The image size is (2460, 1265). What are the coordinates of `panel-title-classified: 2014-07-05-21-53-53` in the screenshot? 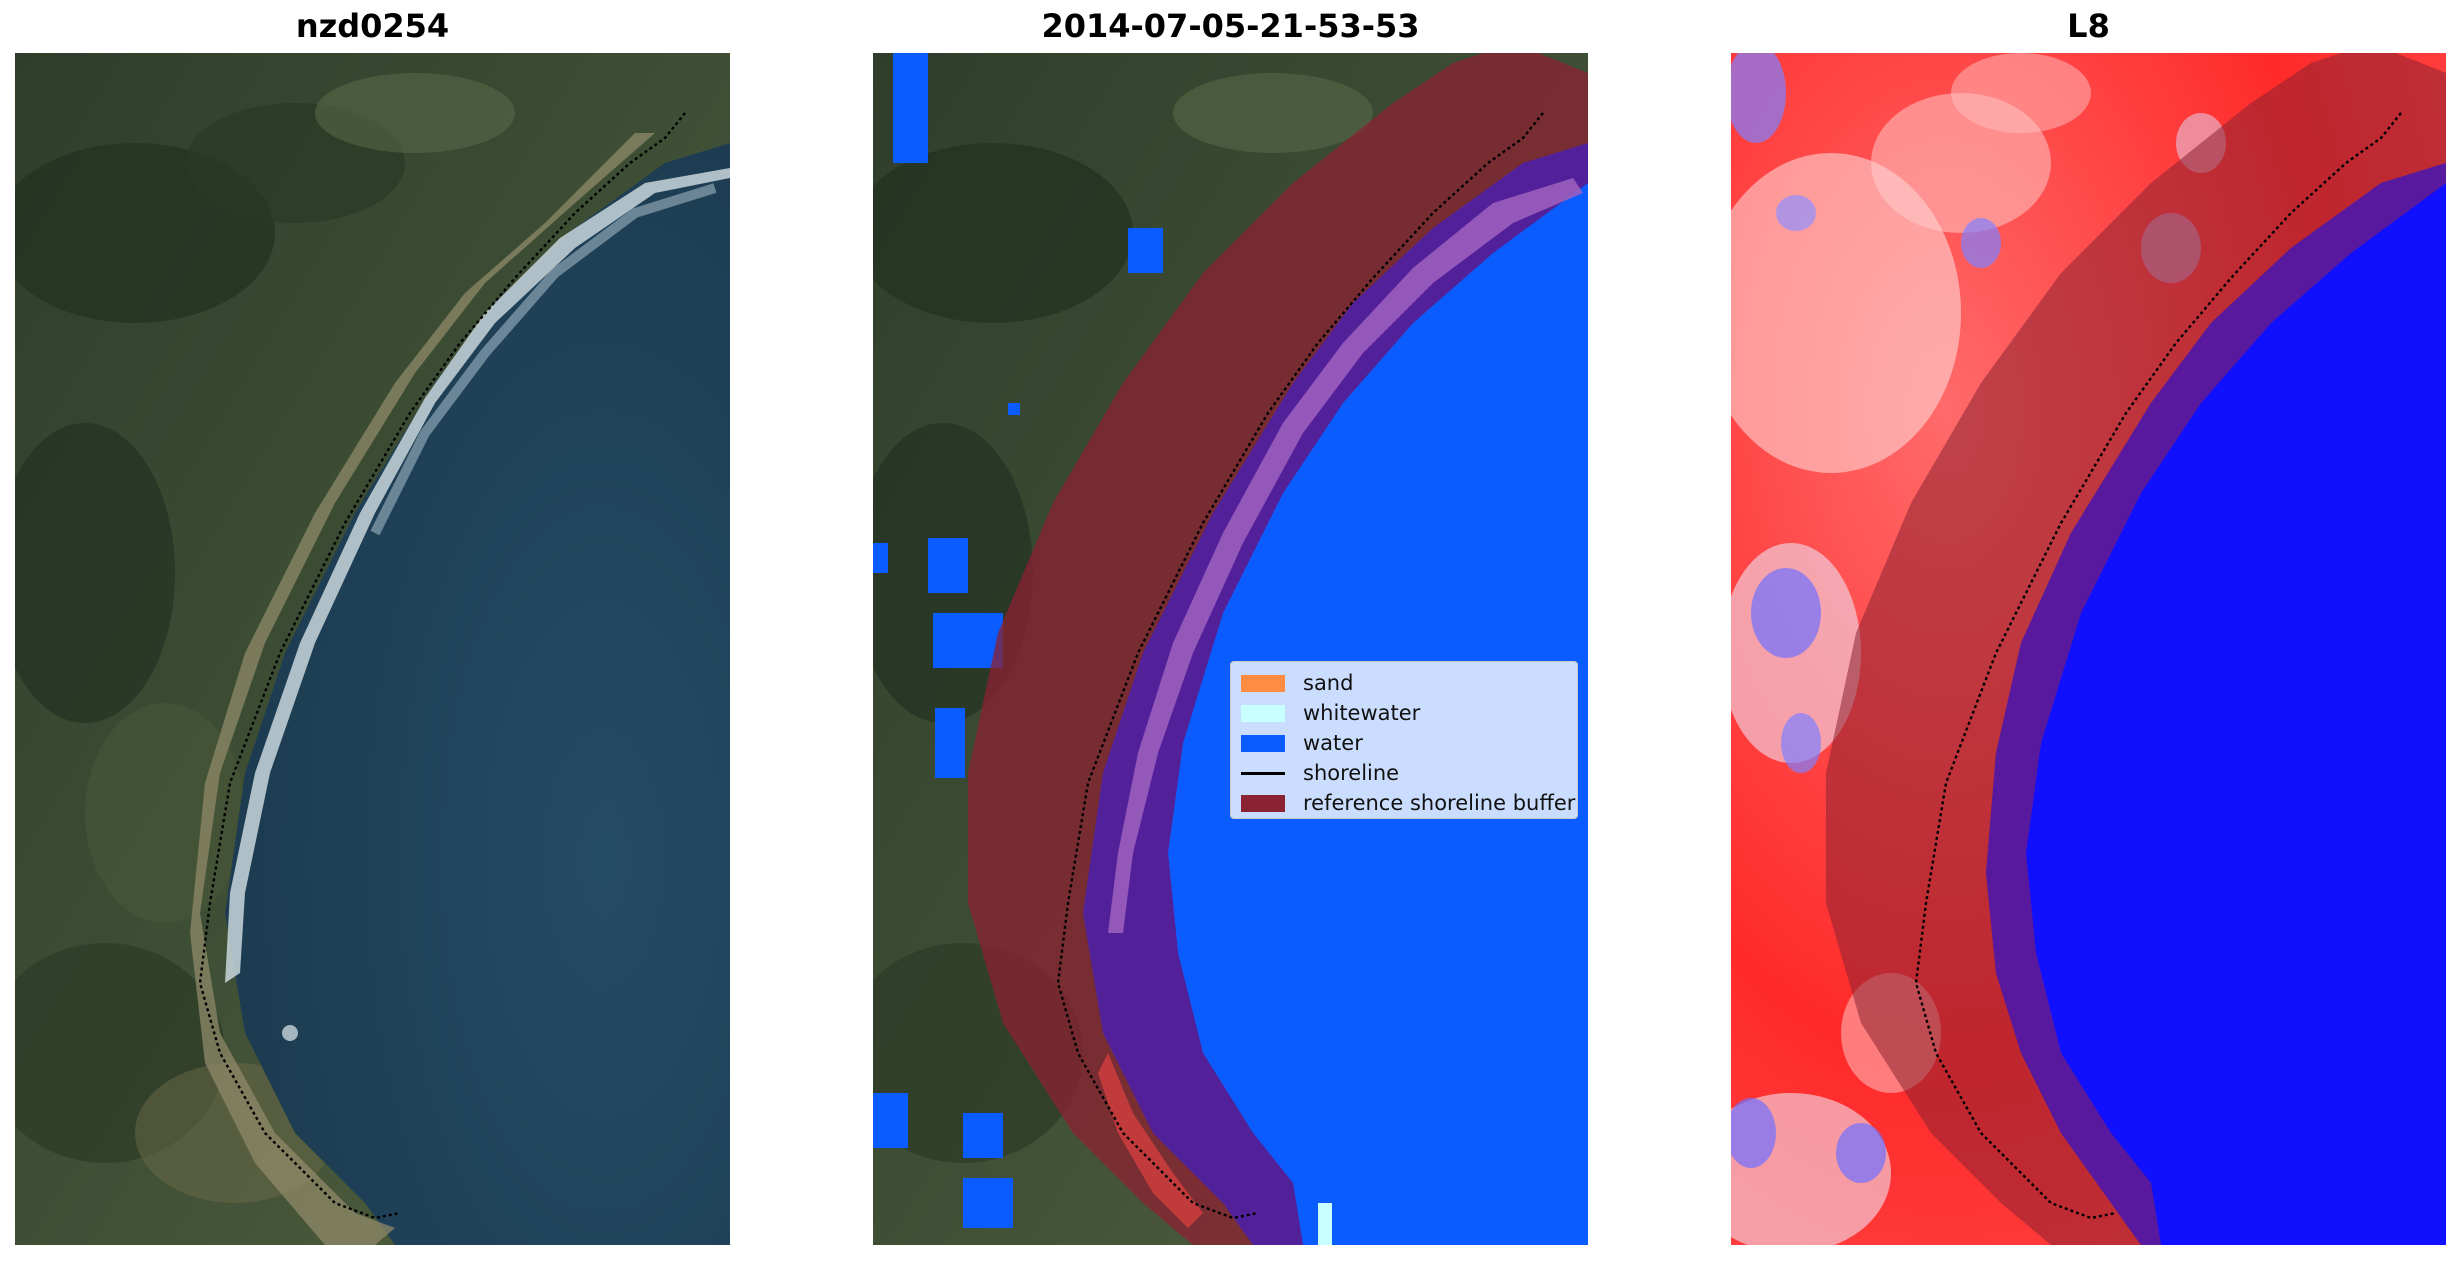 It's located at (1230, 26).